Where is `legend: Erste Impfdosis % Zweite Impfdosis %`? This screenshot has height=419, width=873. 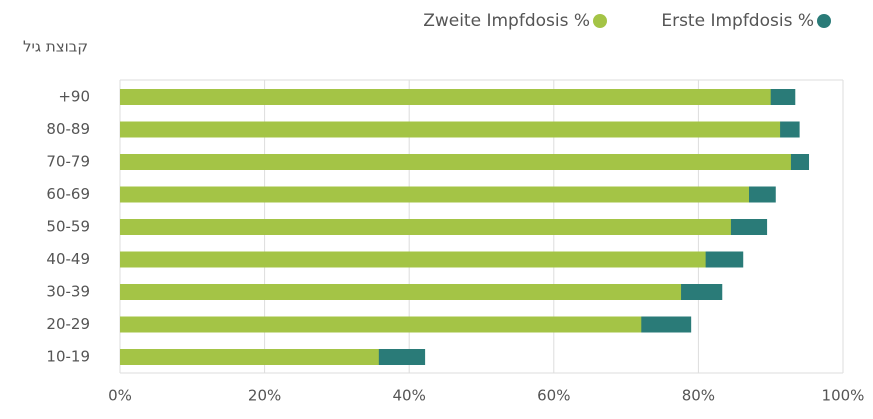
legend: Erste Impfdosis % Zweite Impfdosis % is located at coordinates (627, 21).